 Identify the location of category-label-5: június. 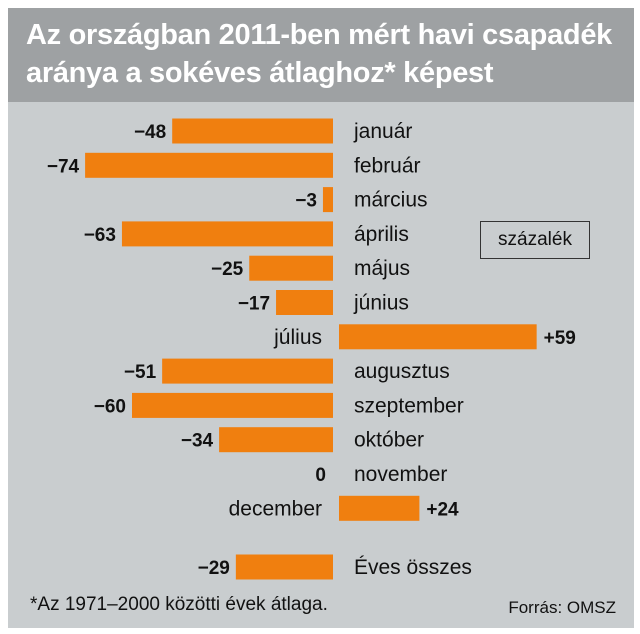
(381, 303).